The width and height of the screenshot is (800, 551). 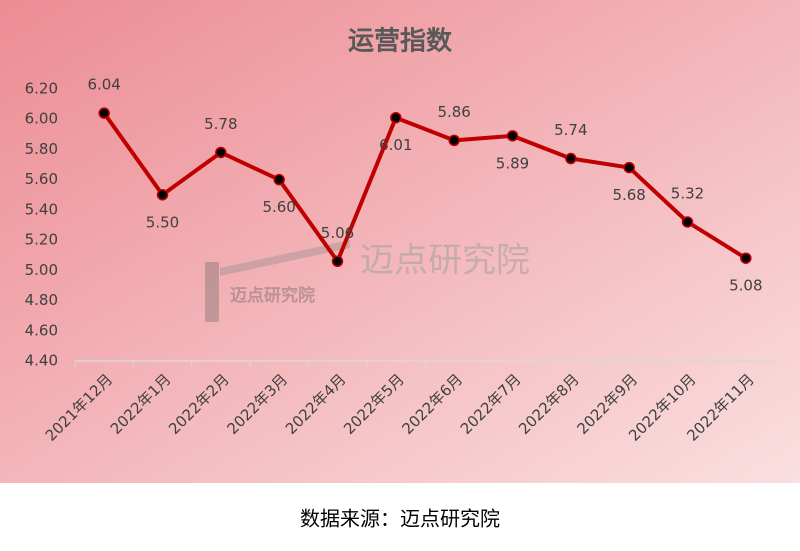 What do you see at coordinates (400, 42) in the screenshot?
I see `chart-title: 运营指数` at bounding box center [400, 42].